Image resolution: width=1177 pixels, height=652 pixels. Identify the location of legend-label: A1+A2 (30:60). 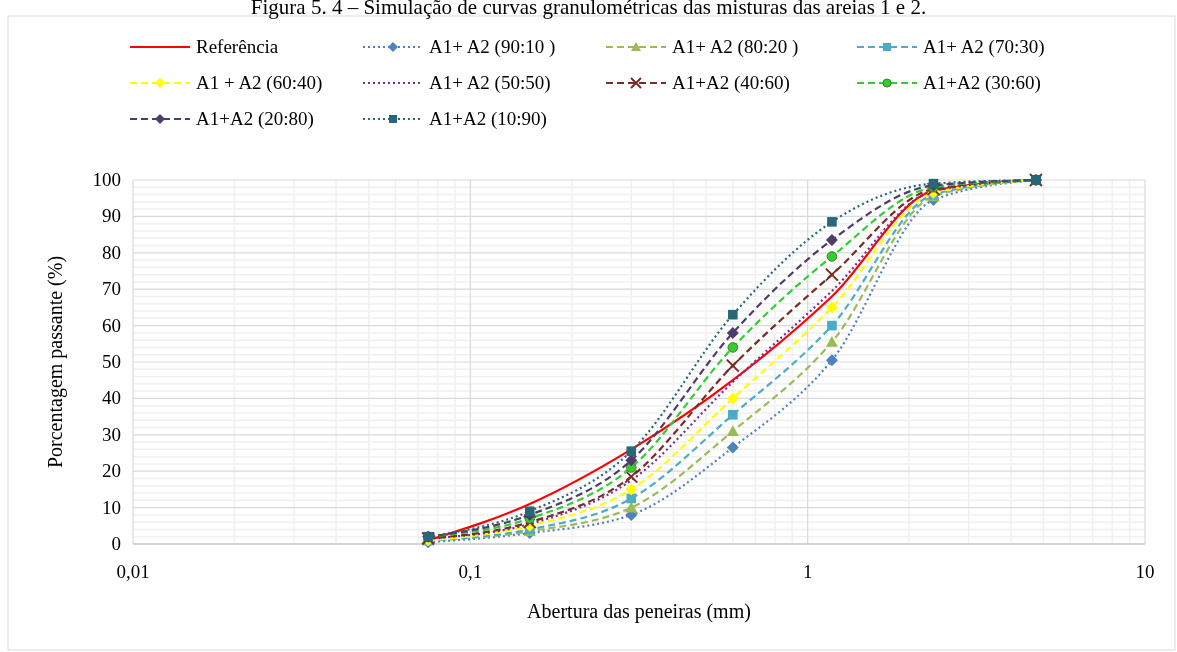
(982, 83).